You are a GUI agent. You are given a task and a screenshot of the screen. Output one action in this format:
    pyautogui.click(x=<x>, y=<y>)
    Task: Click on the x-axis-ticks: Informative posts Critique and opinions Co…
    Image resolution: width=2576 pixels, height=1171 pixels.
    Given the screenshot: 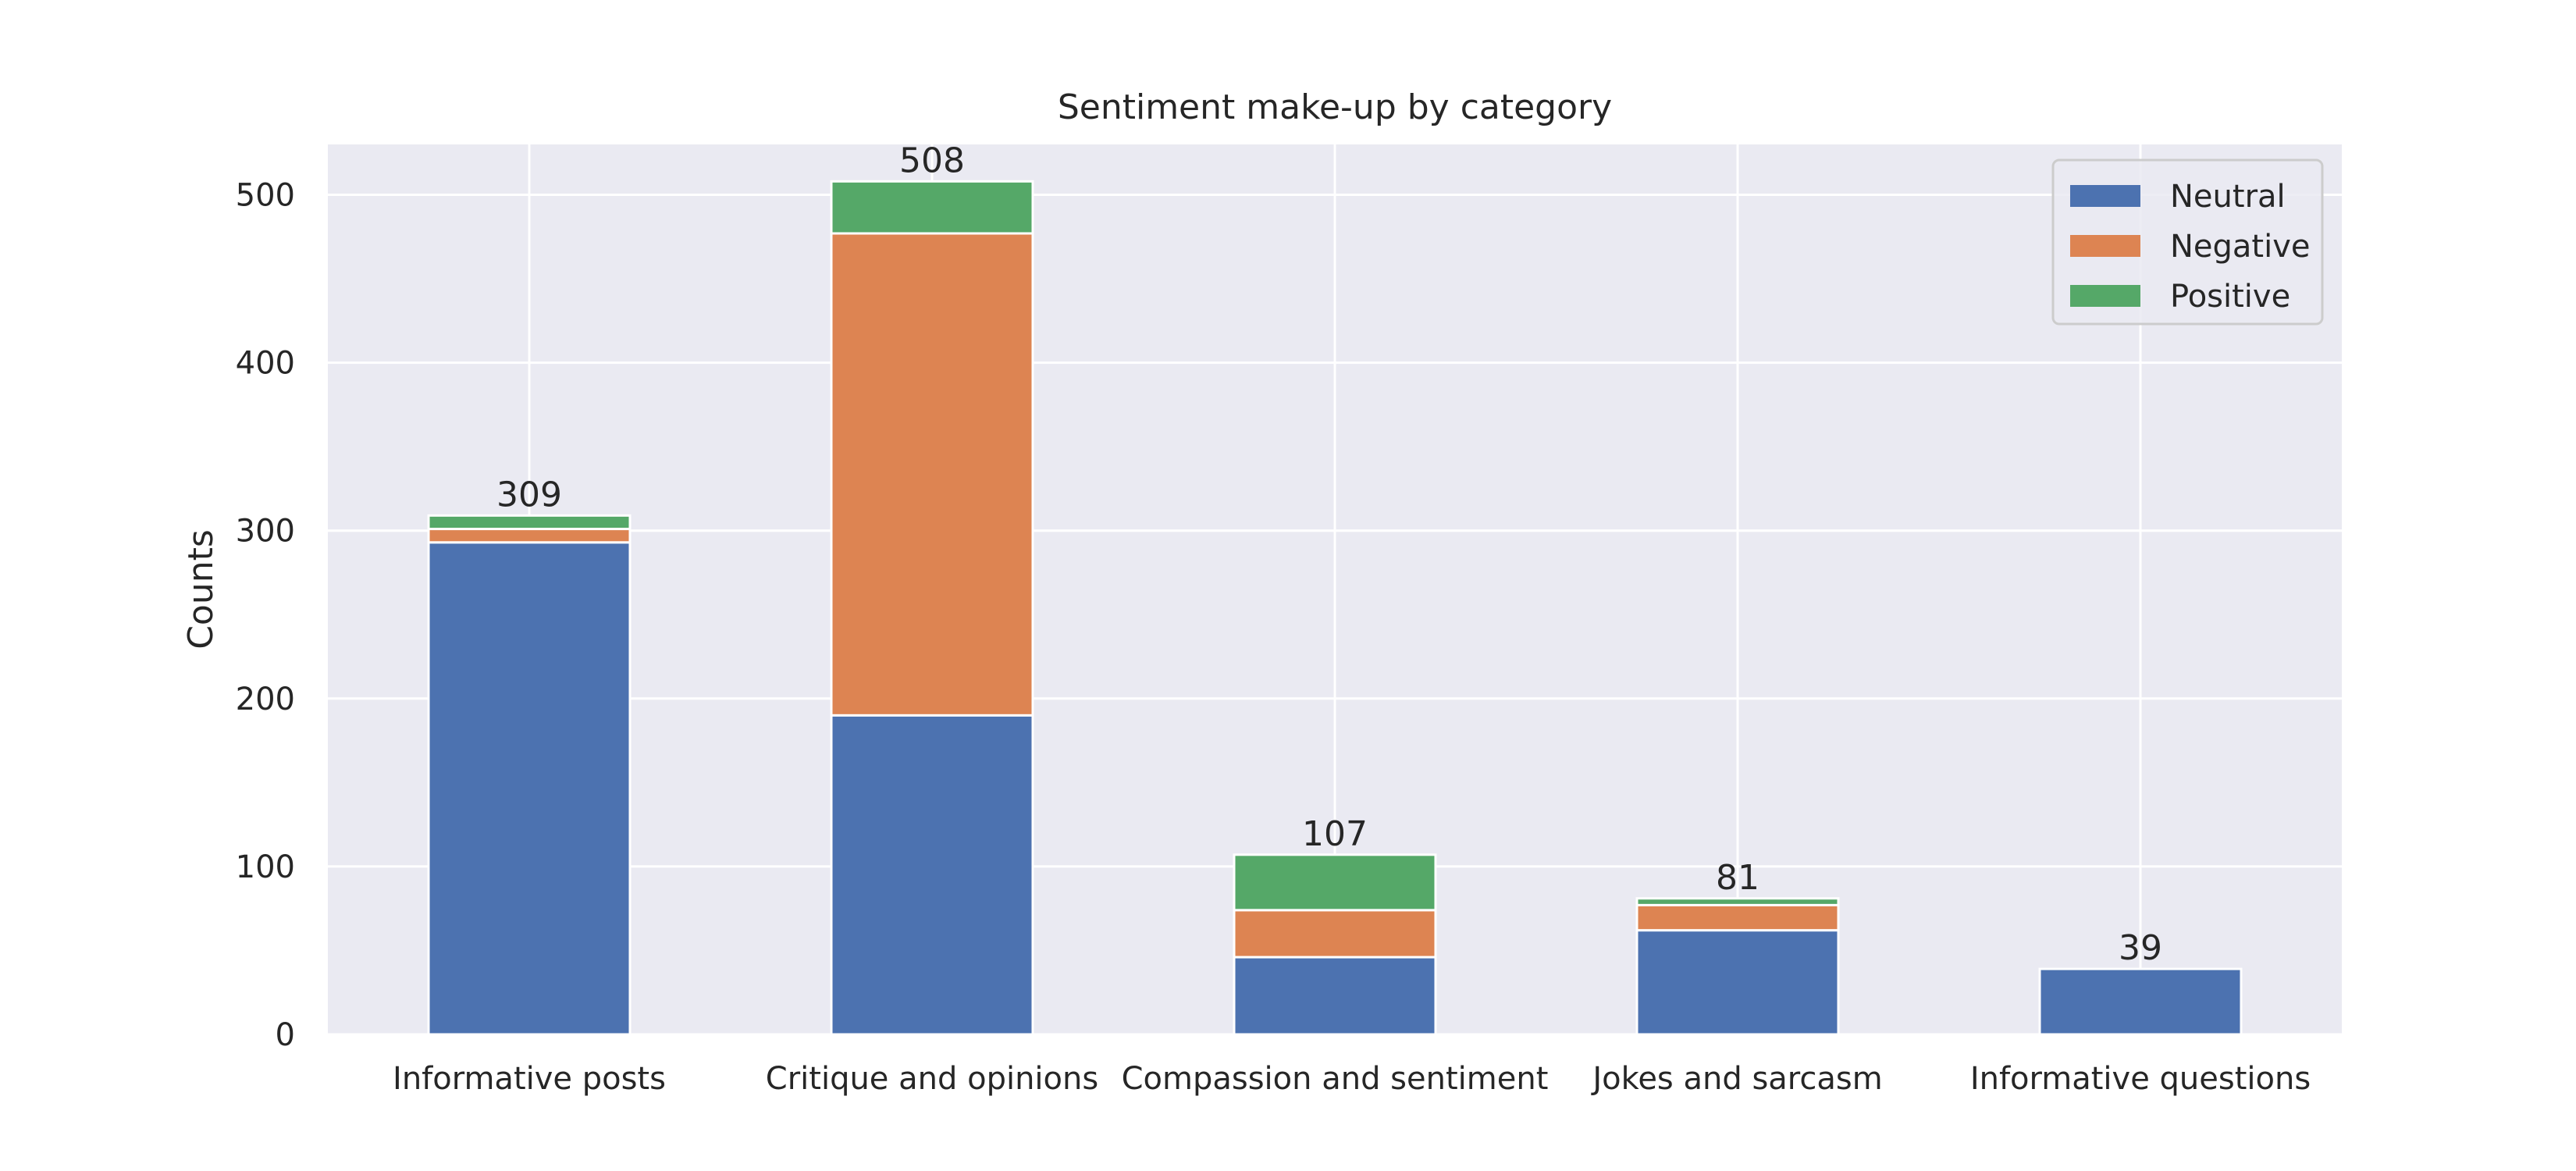 What is the action you would take?
    pyautogui.click(x=1352, y=1079)
    